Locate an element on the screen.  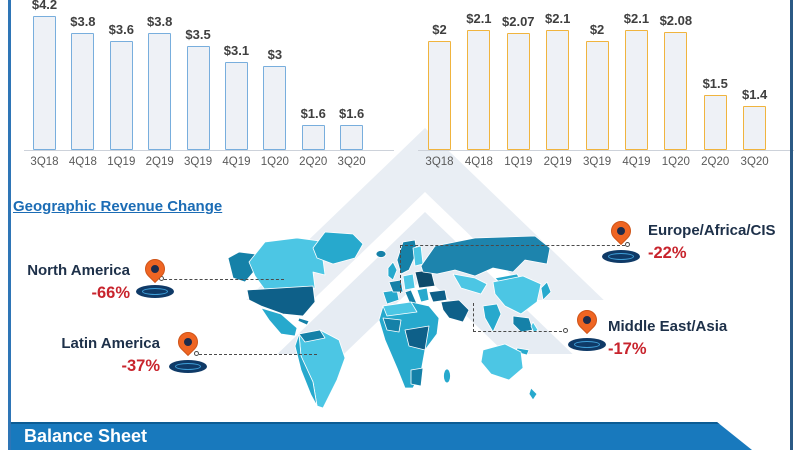
connector-line-europe is located at coordinates (512, 245).